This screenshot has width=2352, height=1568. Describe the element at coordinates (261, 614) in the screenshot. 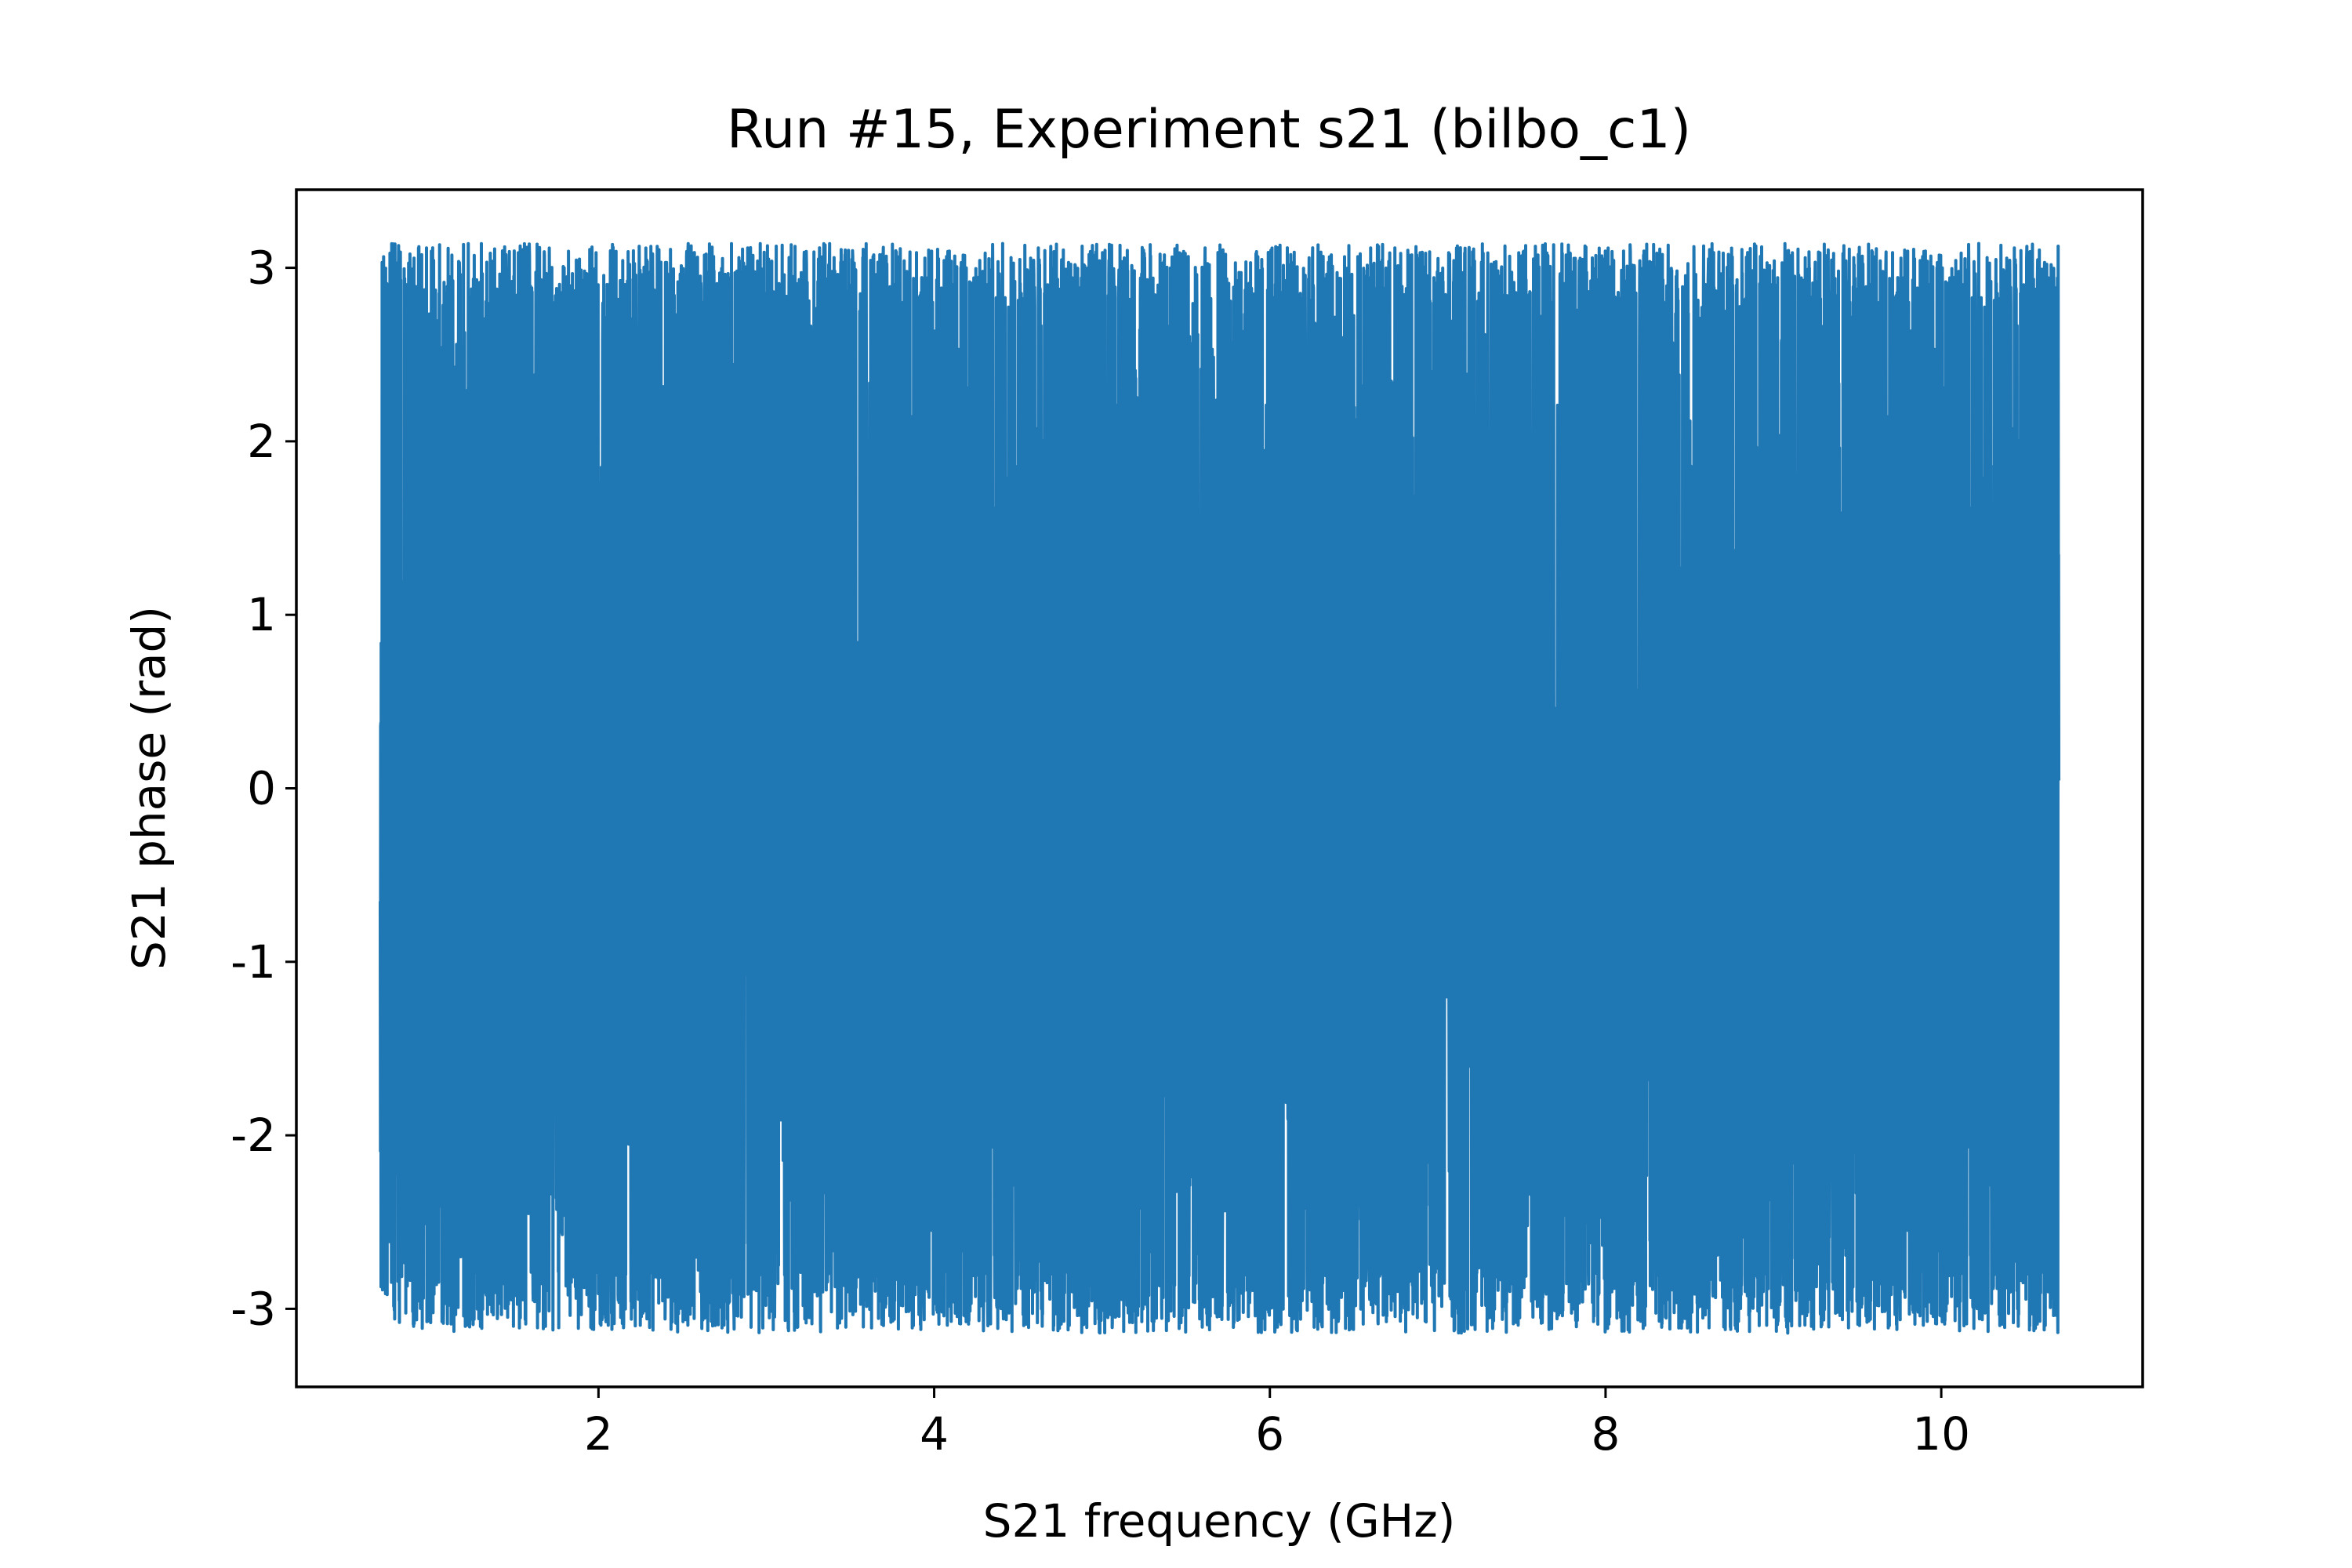

I see `y-tick-label: 1` at that location.